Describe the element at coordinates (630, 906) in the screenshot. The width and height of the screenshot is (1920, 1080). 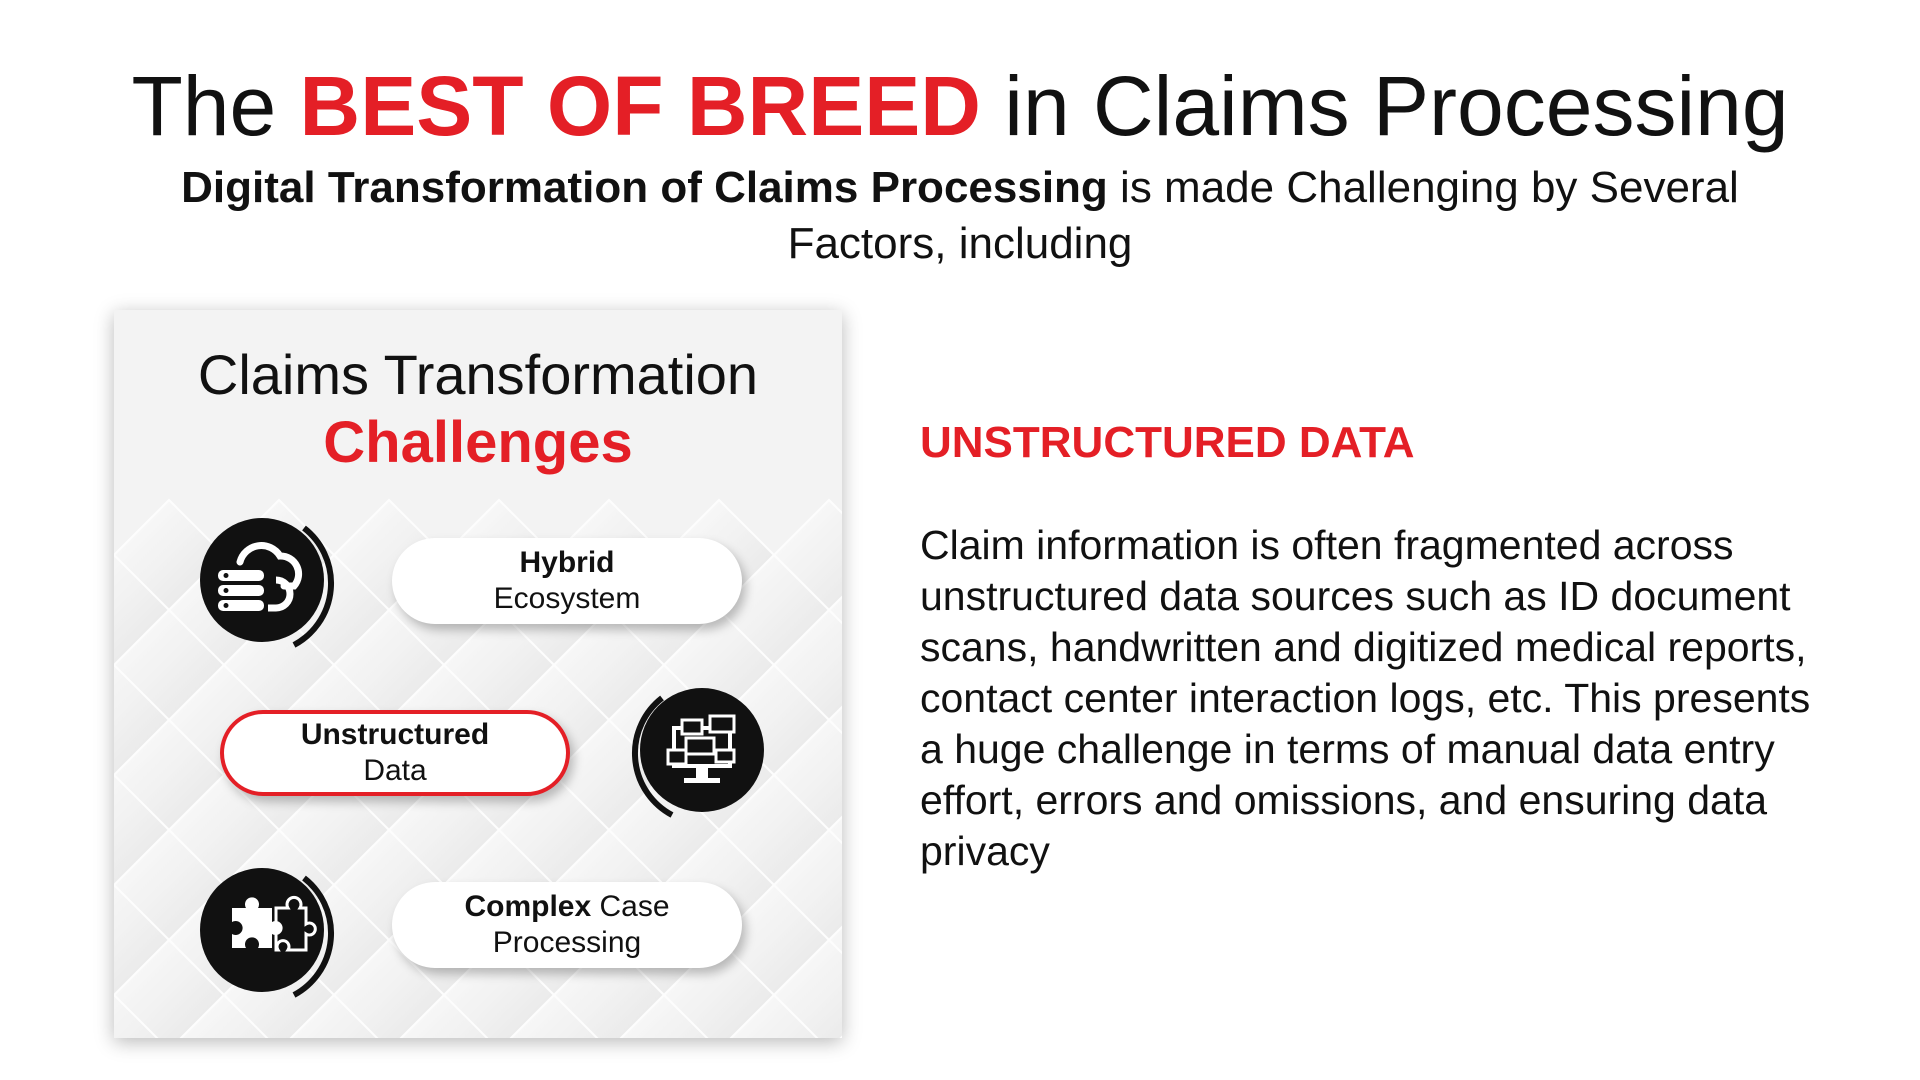
I see `challenge-label-inline: Case` at that location.